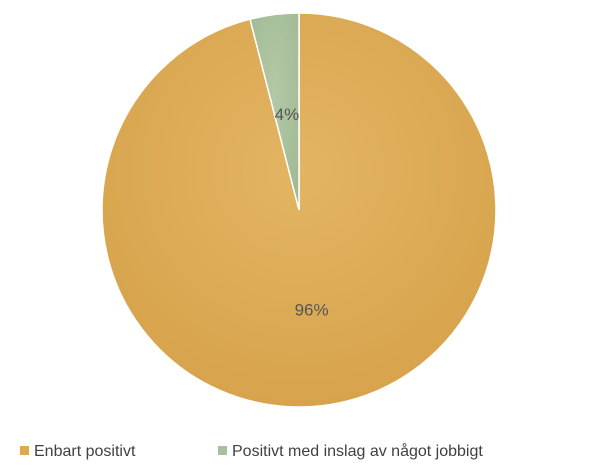 This screenshot has height=472, width=599. I want to click on slice-label-2: 4%, so click(287, 114).